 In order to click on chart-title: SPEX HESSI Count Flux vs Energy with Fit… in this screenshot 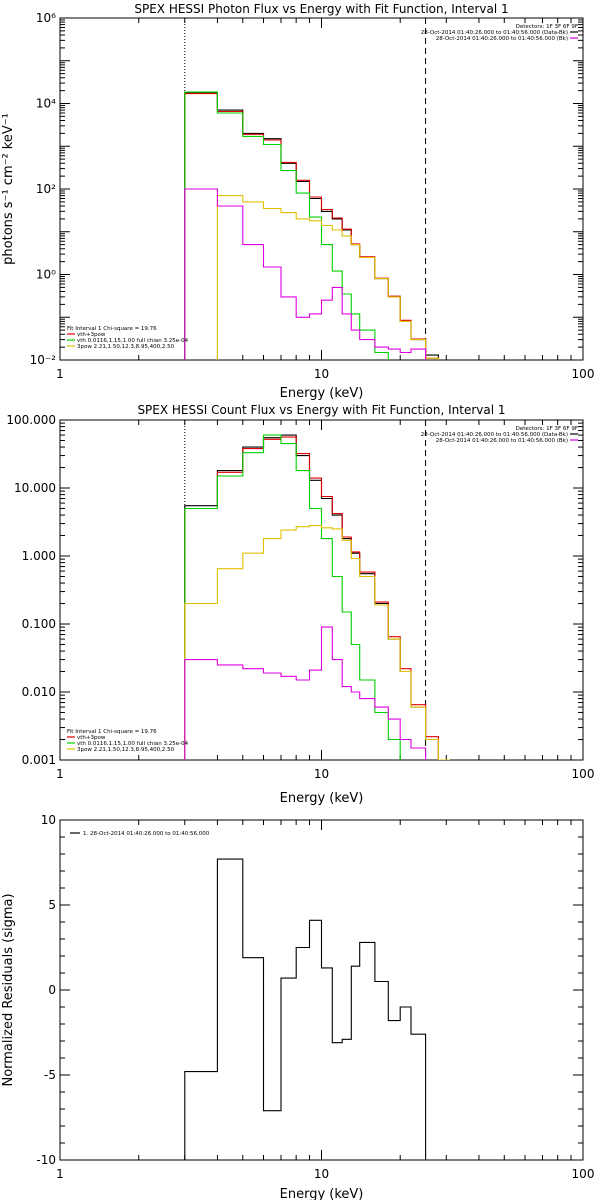, I will do `click(321, 410)`.